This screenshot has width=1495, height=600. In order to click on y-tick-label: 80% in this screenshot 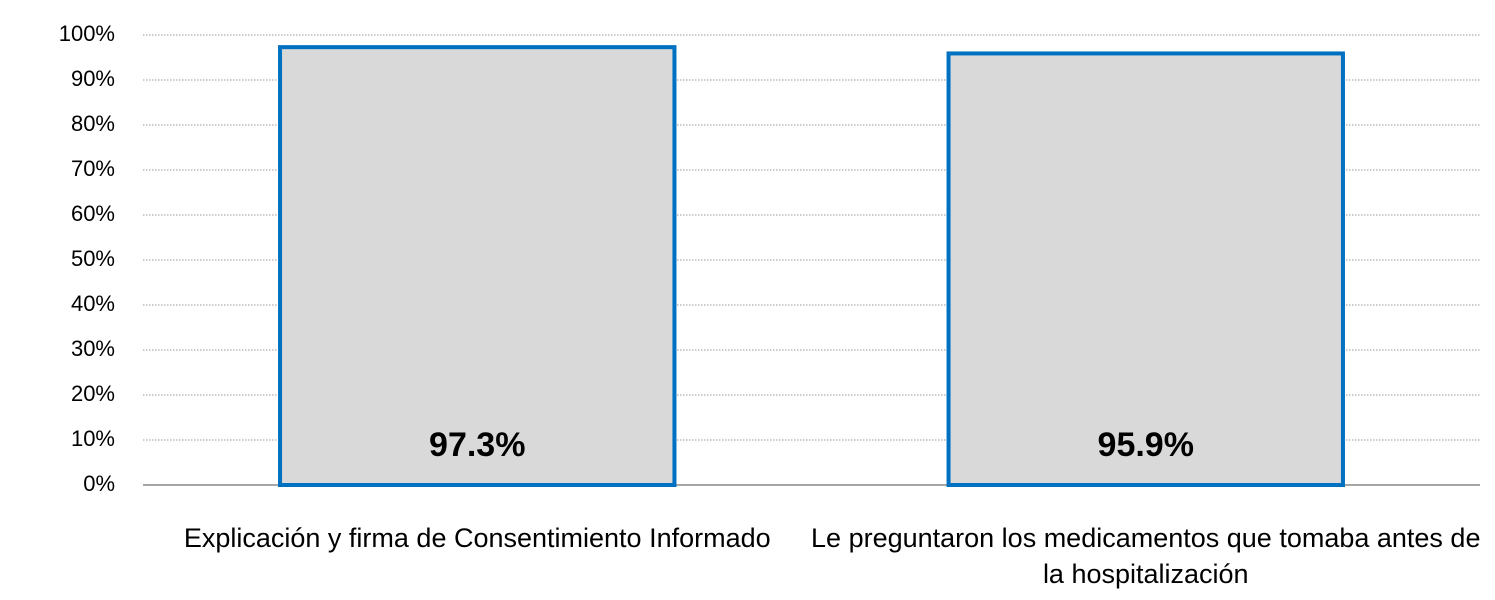, I will do `click(93, 123)`.